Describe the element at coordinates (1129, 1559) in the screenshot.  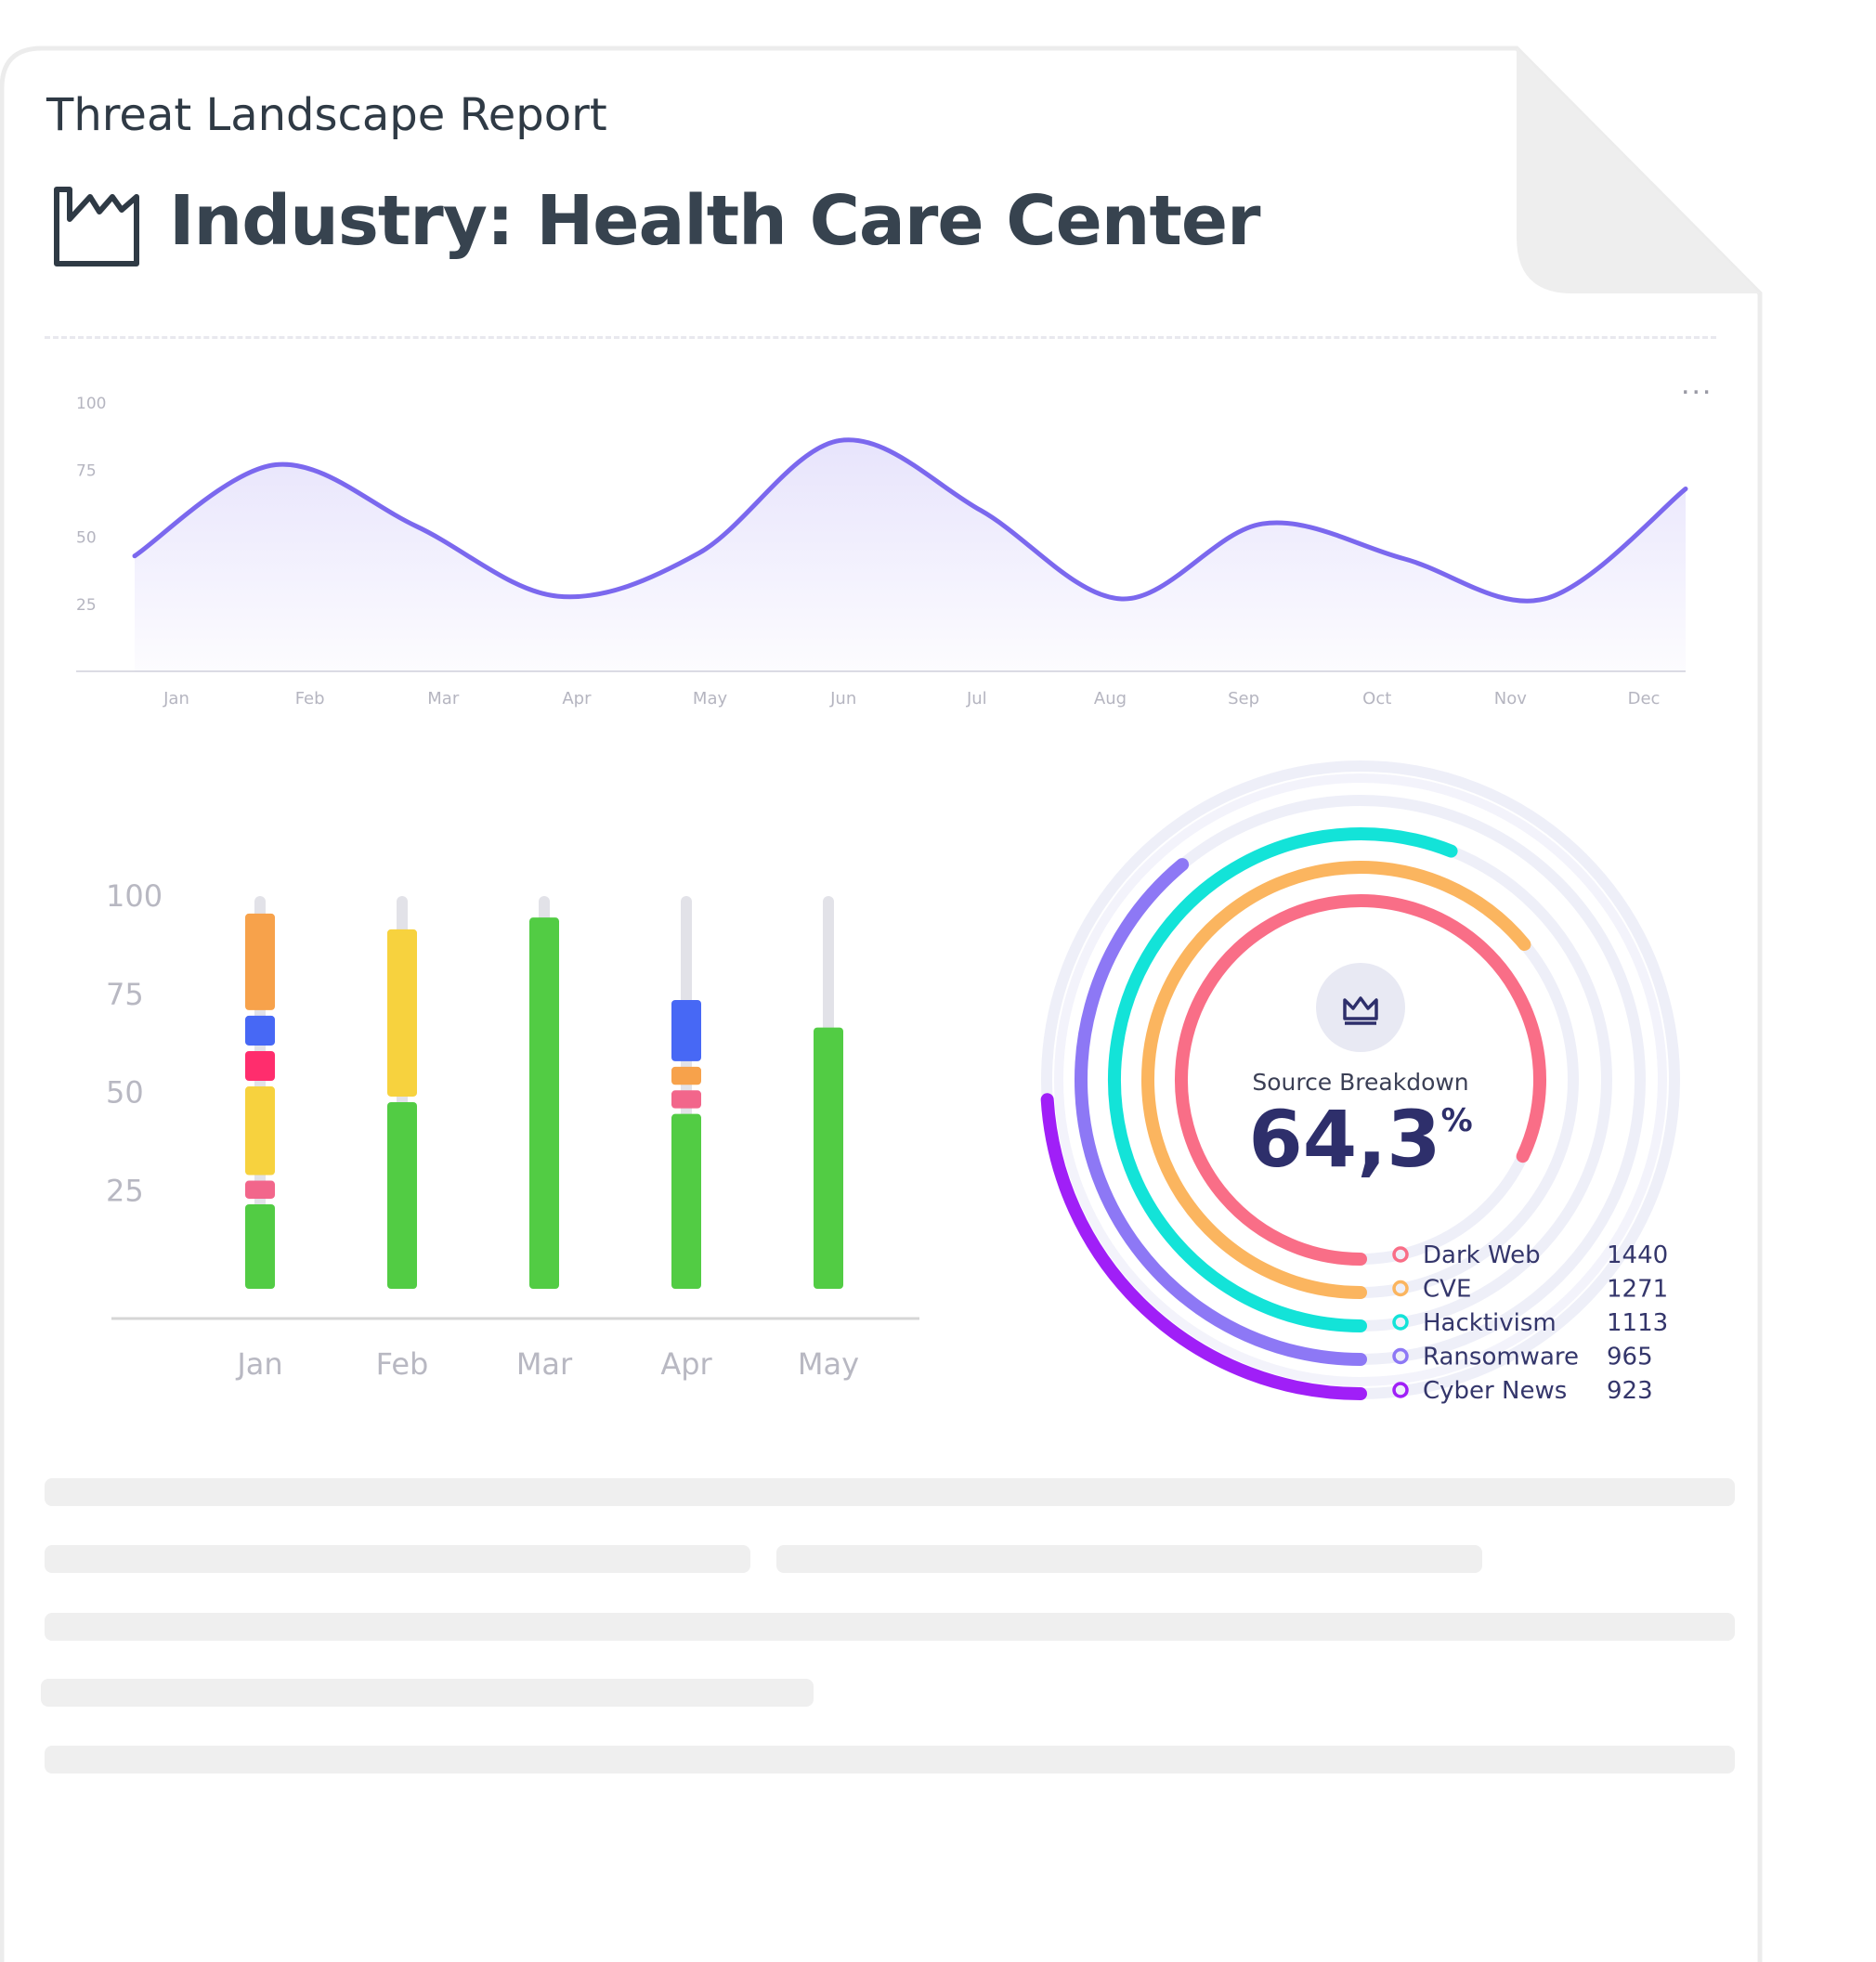
I see `placeholder-line-2b` at that location.